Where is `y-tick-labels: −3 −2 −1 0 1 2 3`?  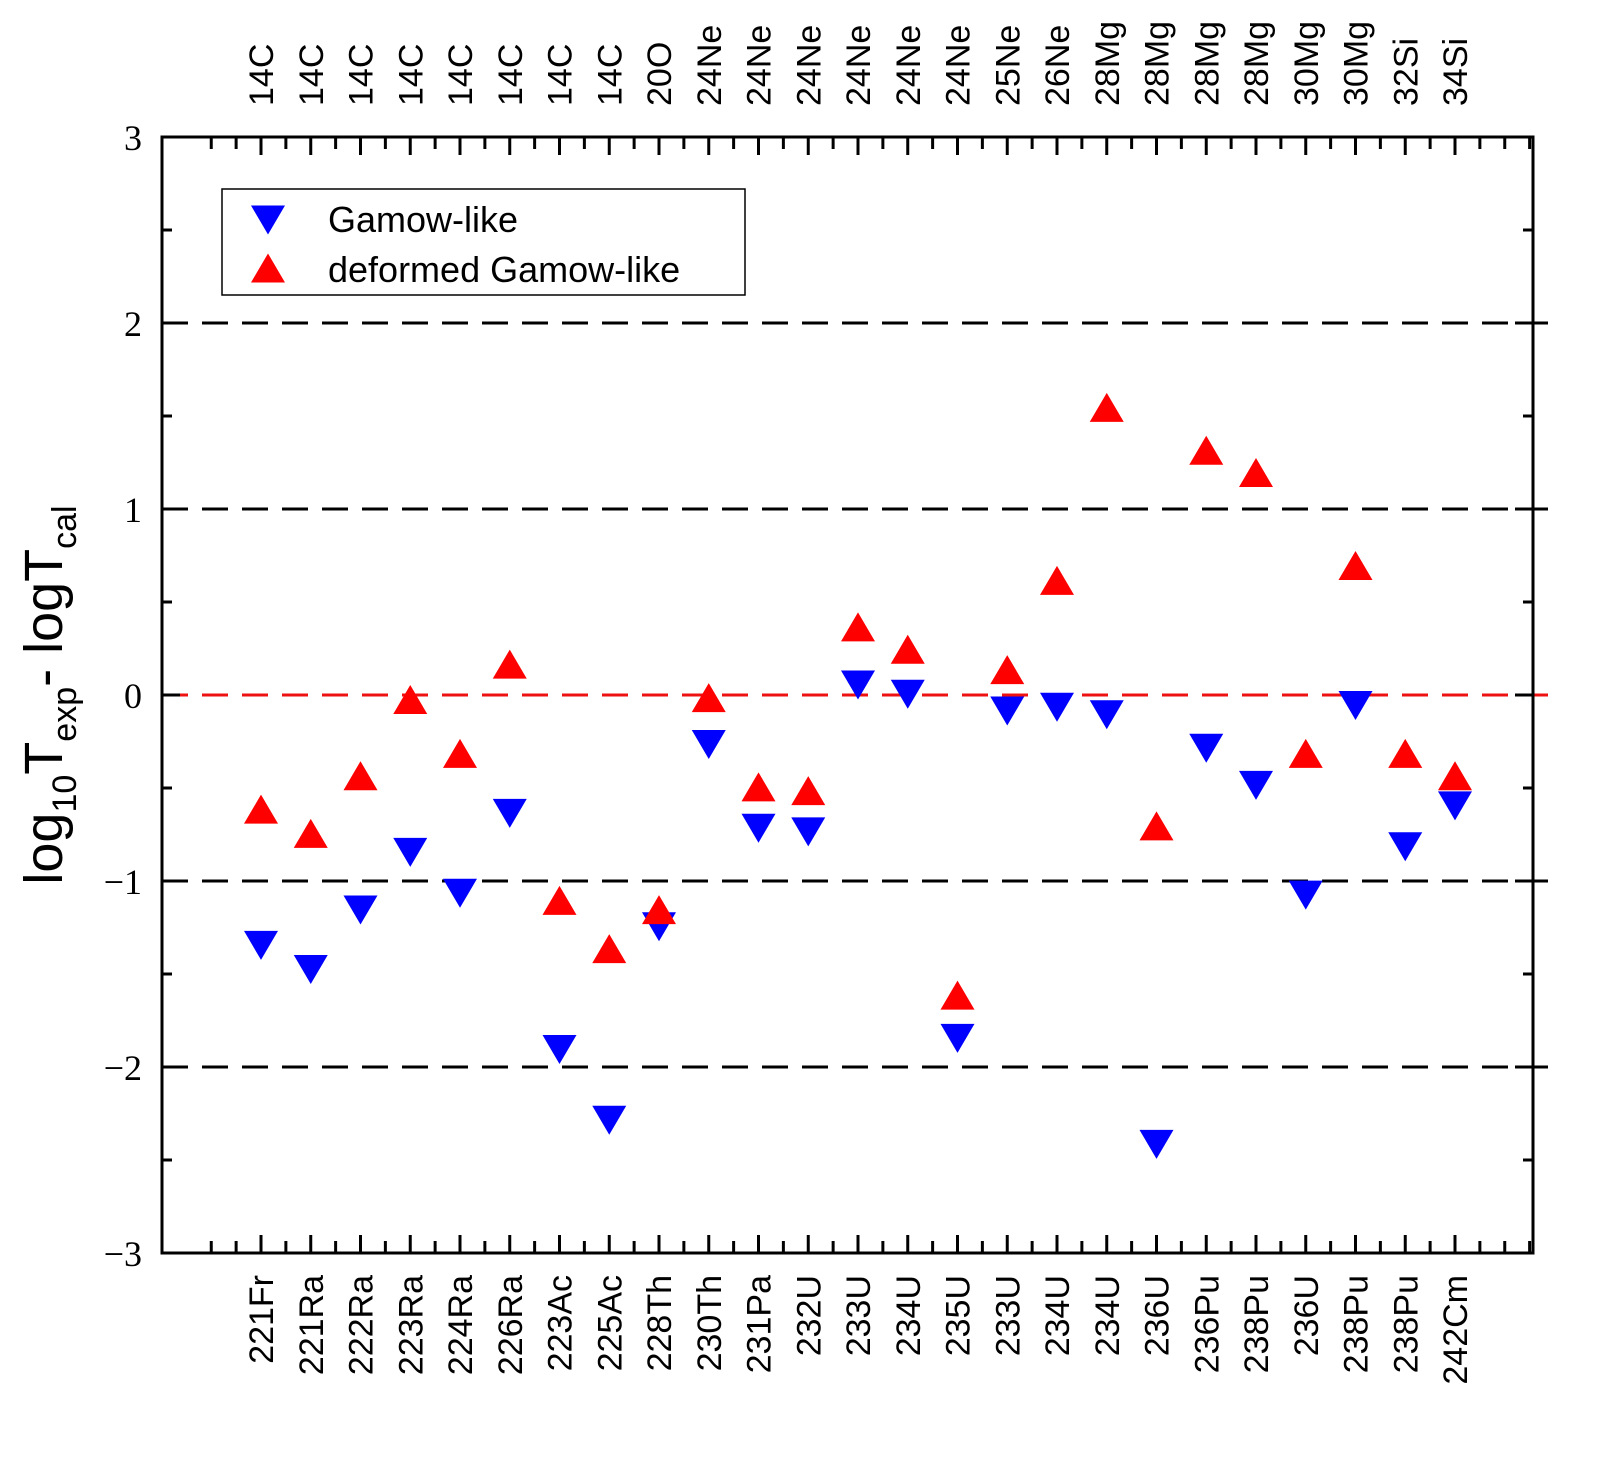
y-tick-labels: −3 −2 −1 0 1 2 3 is located at coordinates (123, 696).